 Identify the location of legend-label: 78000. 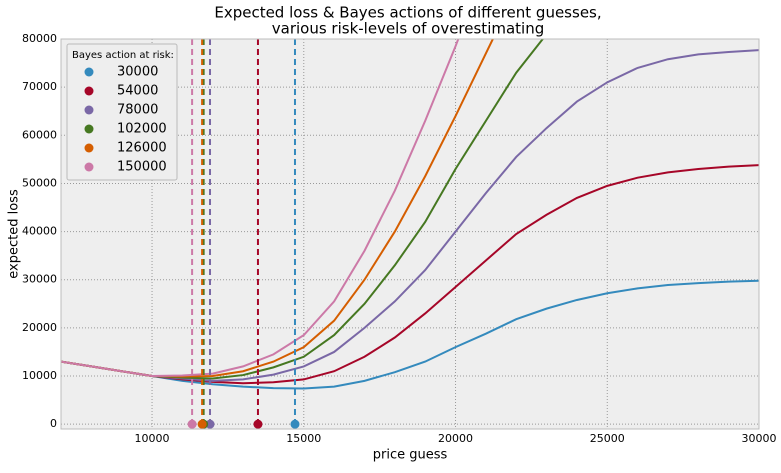
(137, 110).